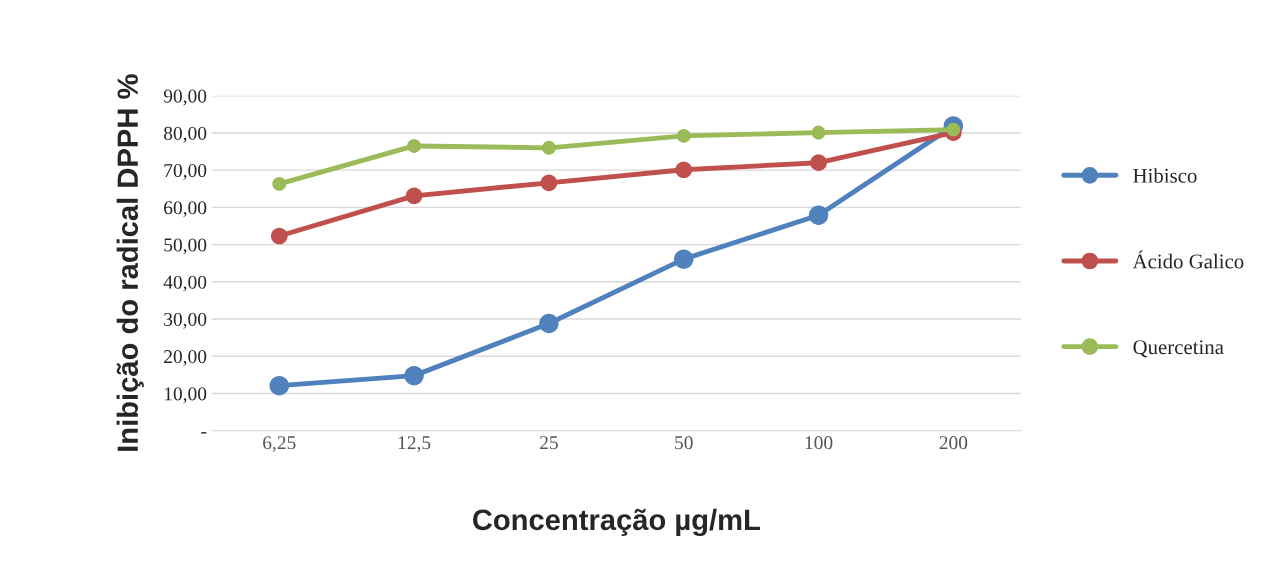  What do you see at coordinates (1178, 349) in the screenshot?
I see `legend-label: Quercetina` at bounding box center [1178, 349].